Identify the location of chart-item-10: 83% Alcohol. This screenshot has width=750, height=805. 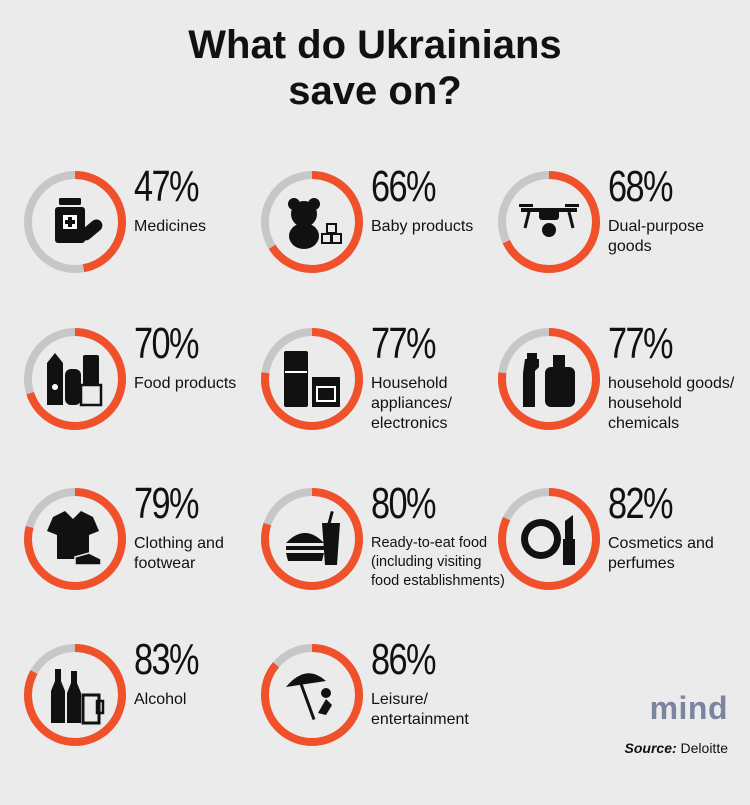
(142, 709).